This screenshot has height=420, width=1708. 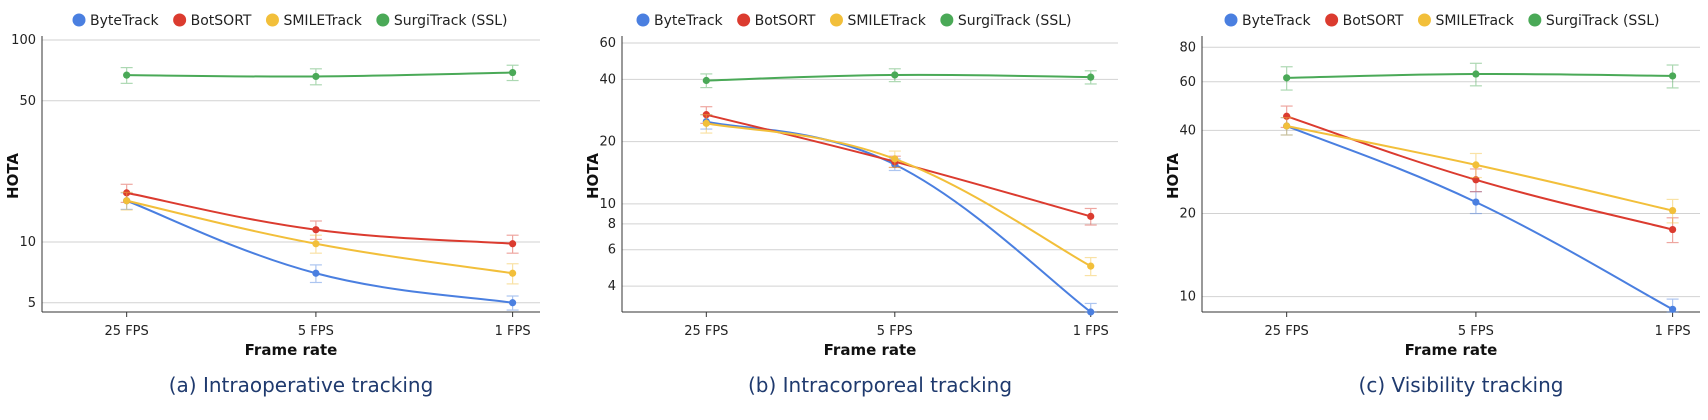 I want to click on y-tick-label: 8, so click(x=612, y=224).